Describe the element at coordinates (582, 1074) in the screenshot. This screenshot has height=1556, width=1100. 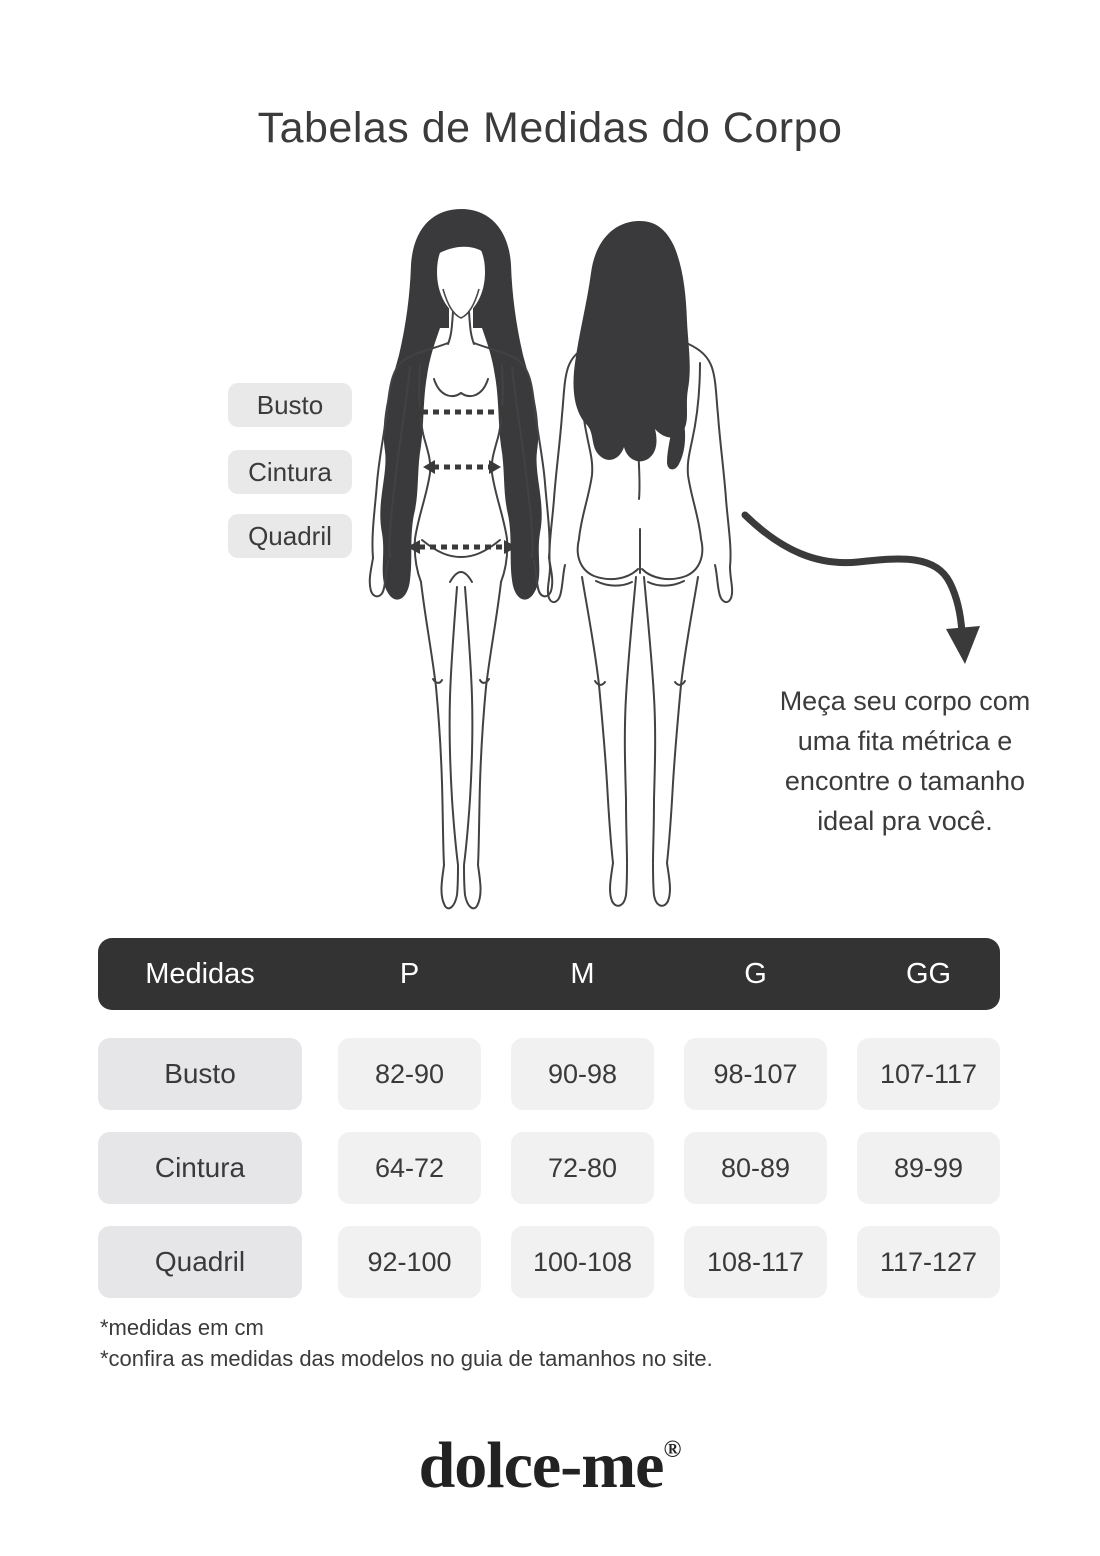
I see `value-cell: 90-98` at that location.